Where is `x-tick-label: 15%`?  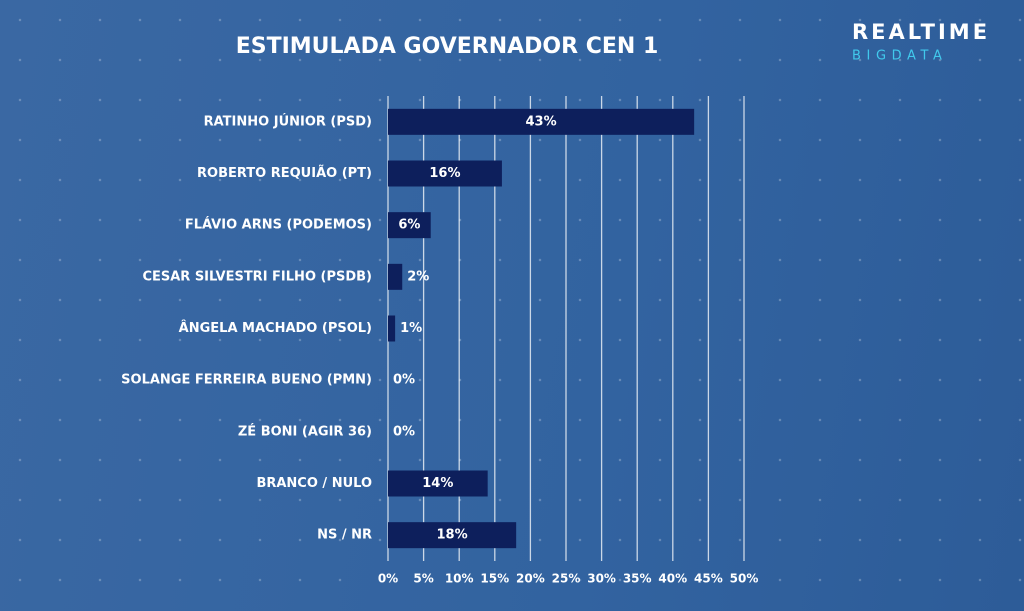
x-tick-label: 15% is located at coordinates (494, 579).